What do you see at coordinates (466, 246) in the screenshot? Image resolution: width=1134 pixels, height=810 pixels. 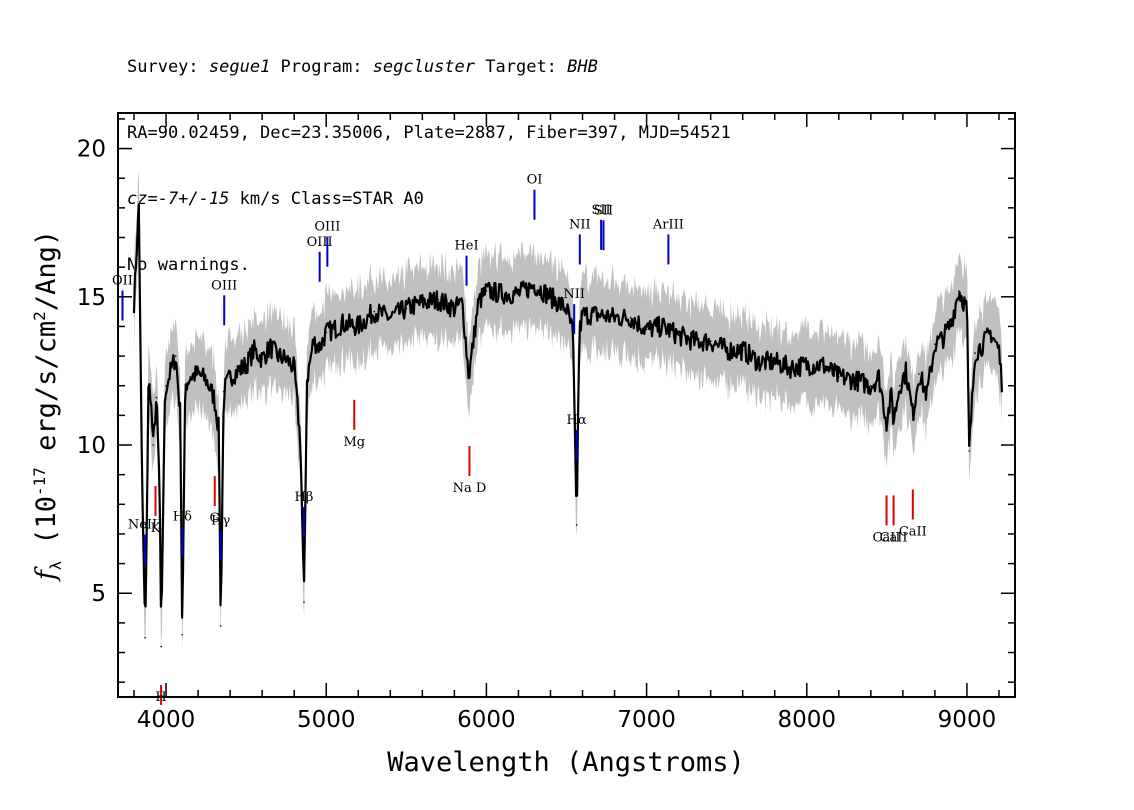 I see `emission-line-label: HeI` at bounding box center [466, 246].